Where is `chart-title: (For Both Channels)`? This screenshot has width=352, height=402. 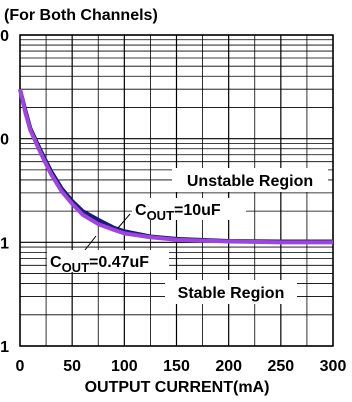 chart-title: (For Both Channels) is located at coordinates (81, 15).